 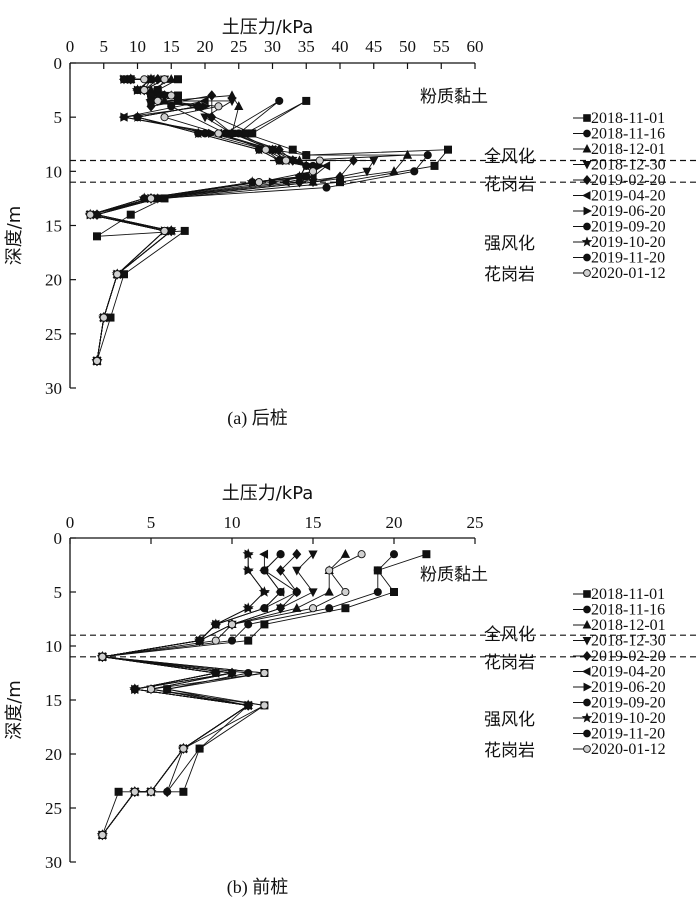 I want to click on x-tick-label: 40, so click(x=340, y=46).